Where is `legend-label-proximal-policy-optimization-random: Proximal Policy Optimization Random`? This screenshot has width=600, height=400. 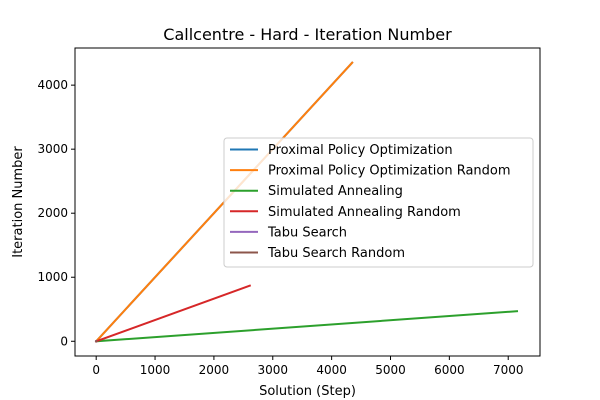
legend-label-proximal-policy-optimization-random: Proximal Policy Optimization Random is located at coordinates (389, 171).